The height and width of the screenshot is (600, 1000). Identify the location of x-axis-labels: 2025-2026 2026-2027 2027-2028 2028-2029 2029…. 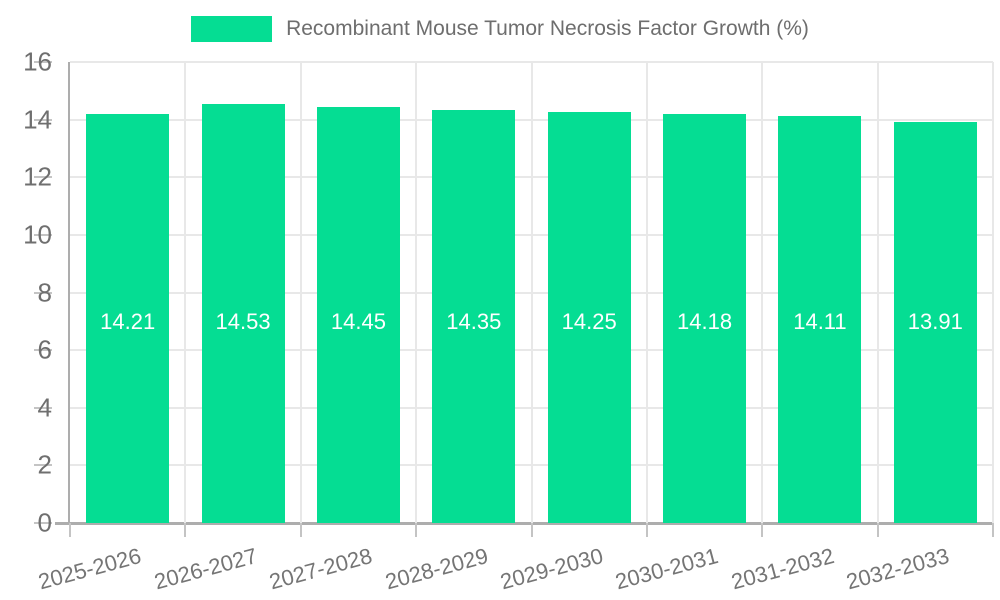
(515, 561).